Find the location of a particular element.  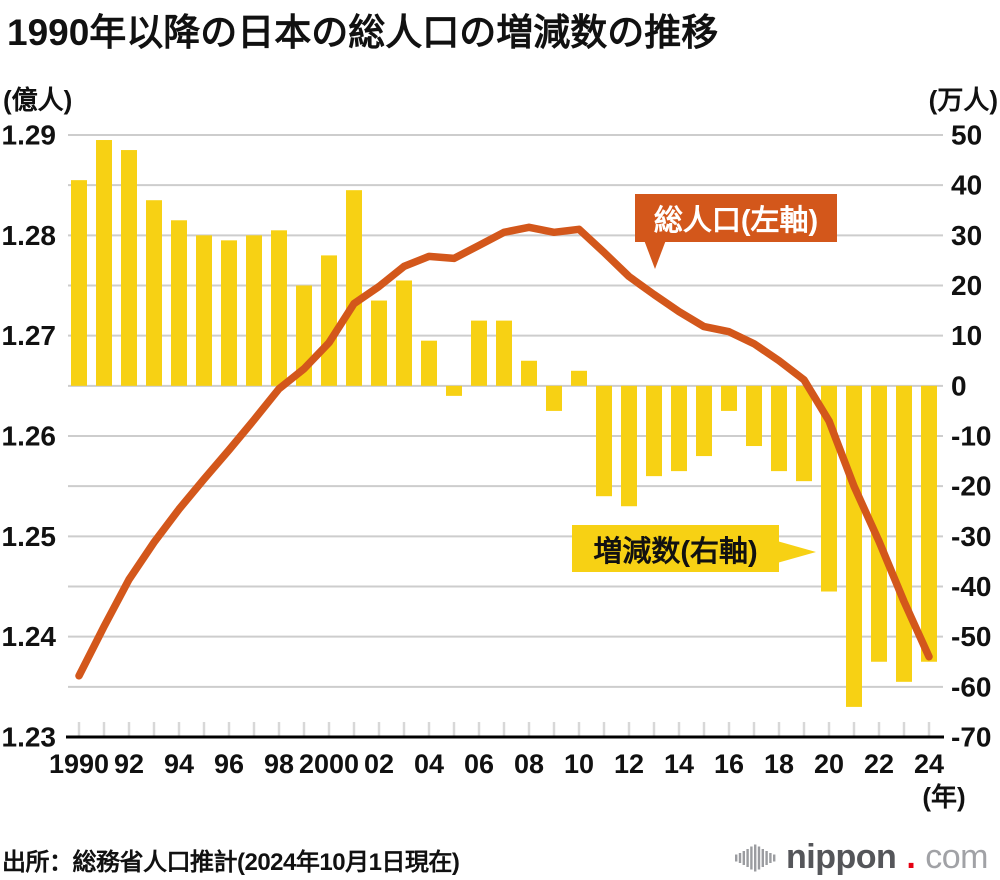

bar-1995 is located at coordinates (204, 310).